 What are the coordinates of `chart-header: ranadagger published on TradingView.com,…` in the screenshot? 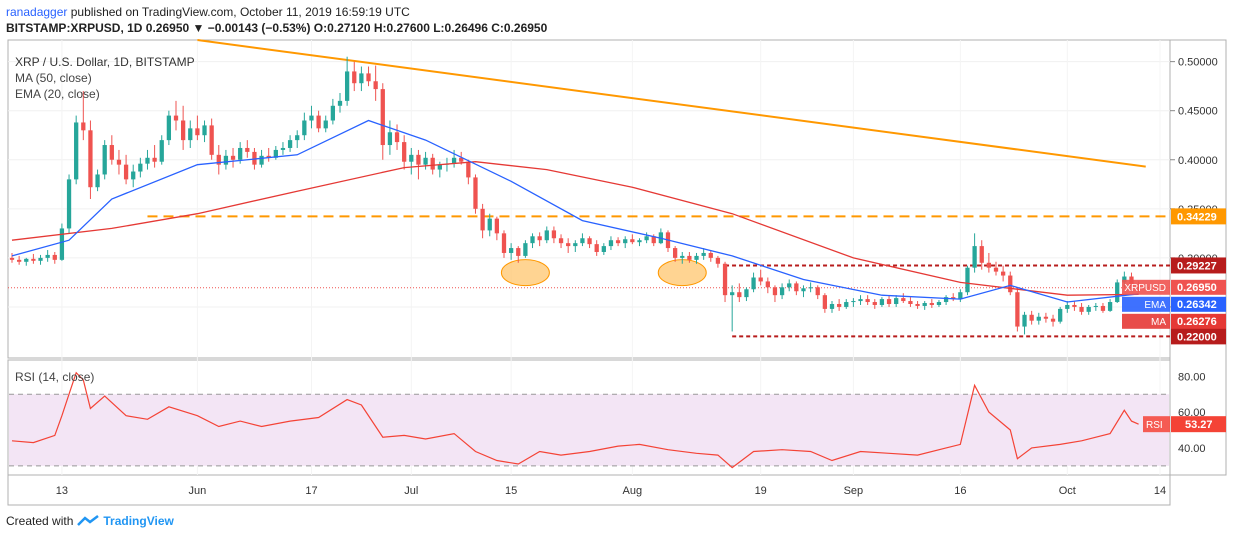 It's located at (616, 20).